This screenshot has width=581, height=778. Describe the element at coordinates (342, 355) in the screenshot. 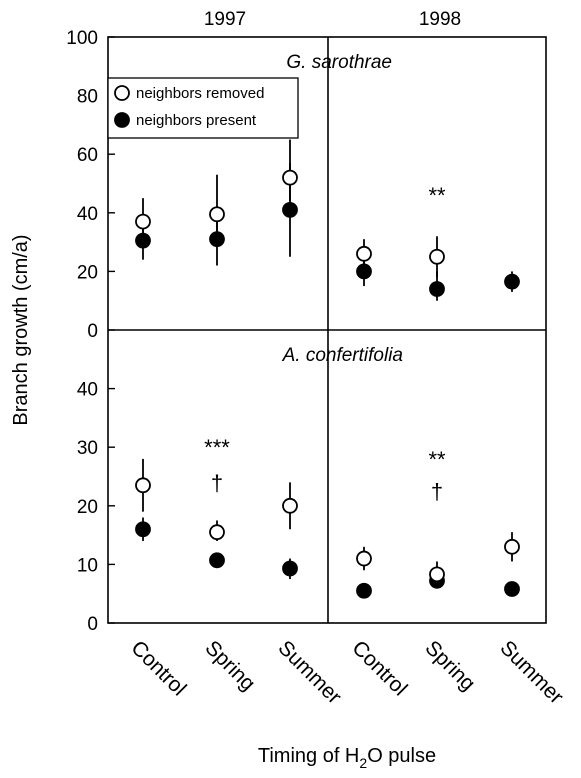

I see `panel-species-title: A. confertifolia` at that location.